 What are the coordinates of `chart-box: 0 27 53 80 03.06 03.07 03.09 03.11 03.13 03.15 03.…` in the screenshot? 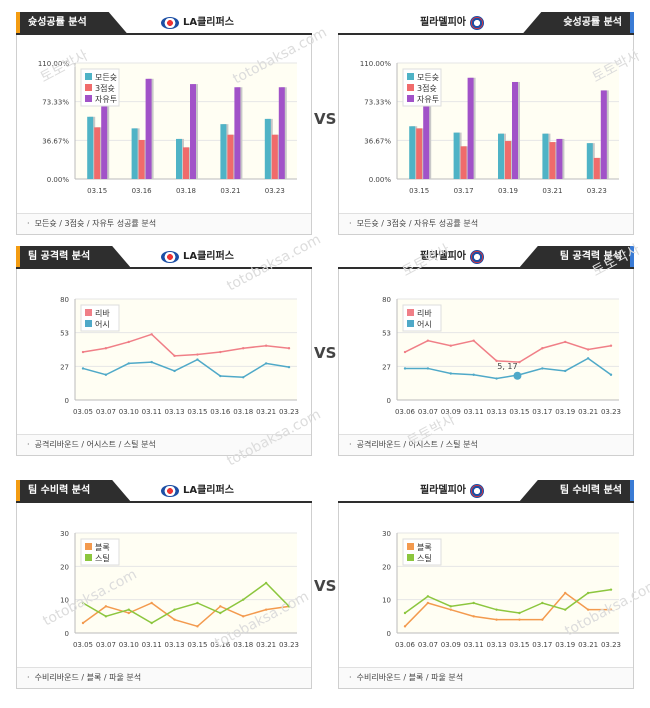 It's located at (486, 362).